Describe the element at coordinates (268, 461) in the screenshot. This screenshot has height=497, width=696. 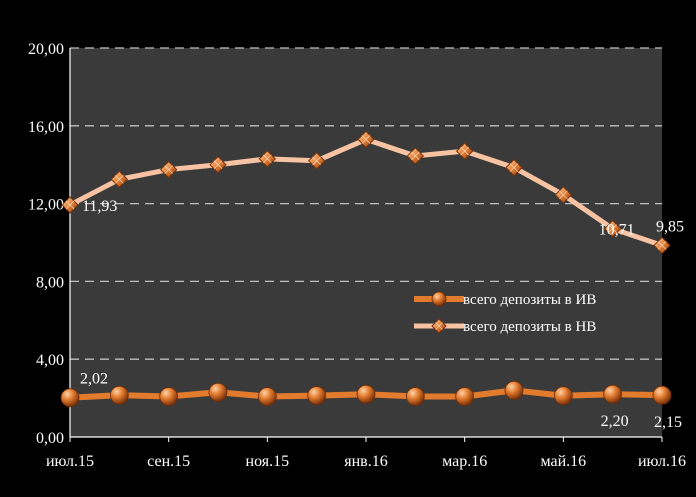
I see `x-tick-label: ноя.15` at that location.